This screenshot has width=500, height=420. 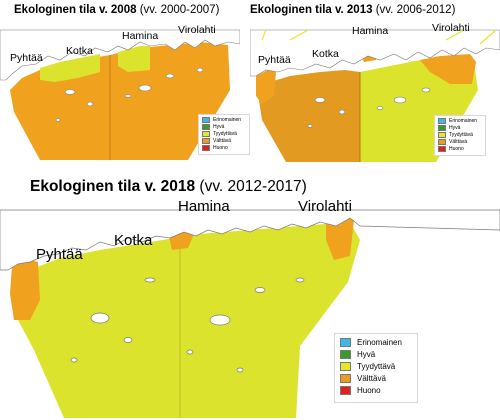 I want to click on place-kotka-2018: Kotka, so click(x=133, y=240).